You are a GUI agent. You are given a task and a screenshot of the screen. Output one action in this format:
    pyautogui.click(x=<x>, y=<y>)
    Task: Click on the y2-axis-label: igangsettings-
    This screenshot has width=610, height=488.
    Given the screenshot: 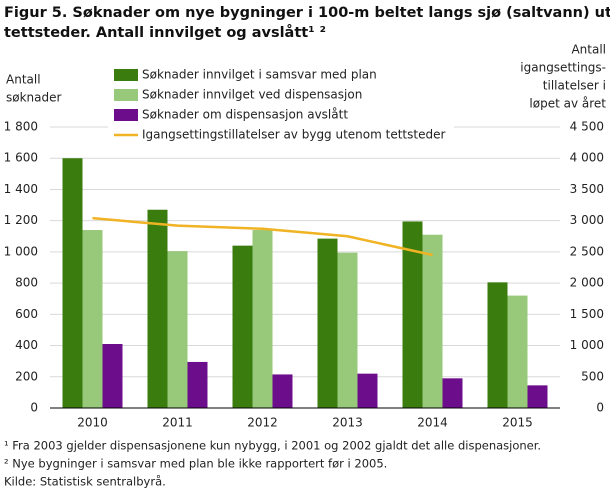 What is the action you would take?
    pyautogui.click(x=563, y=68)
    